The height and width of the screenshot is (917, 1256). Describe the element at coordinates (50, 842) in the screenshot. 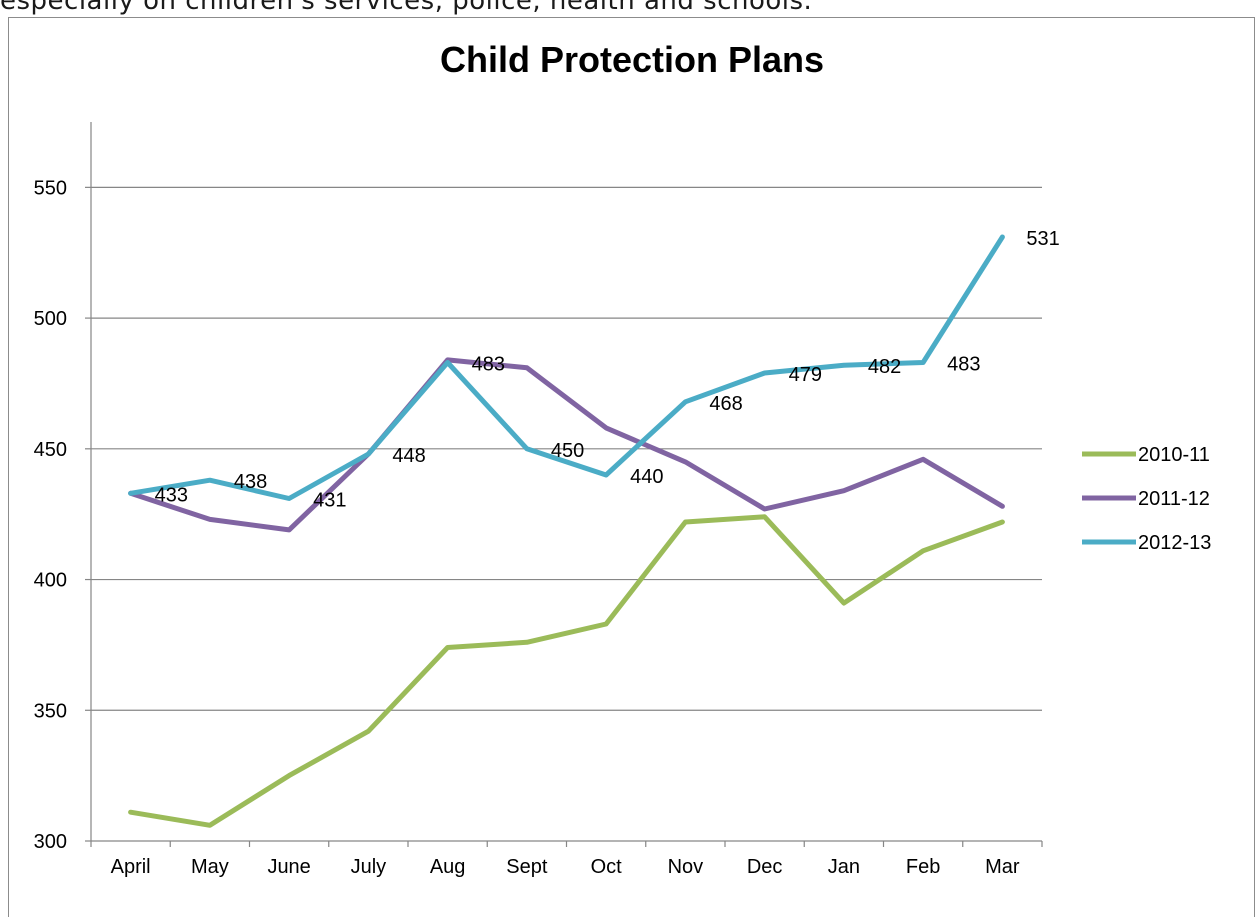

I see `y-tick-label: 300` at that location.